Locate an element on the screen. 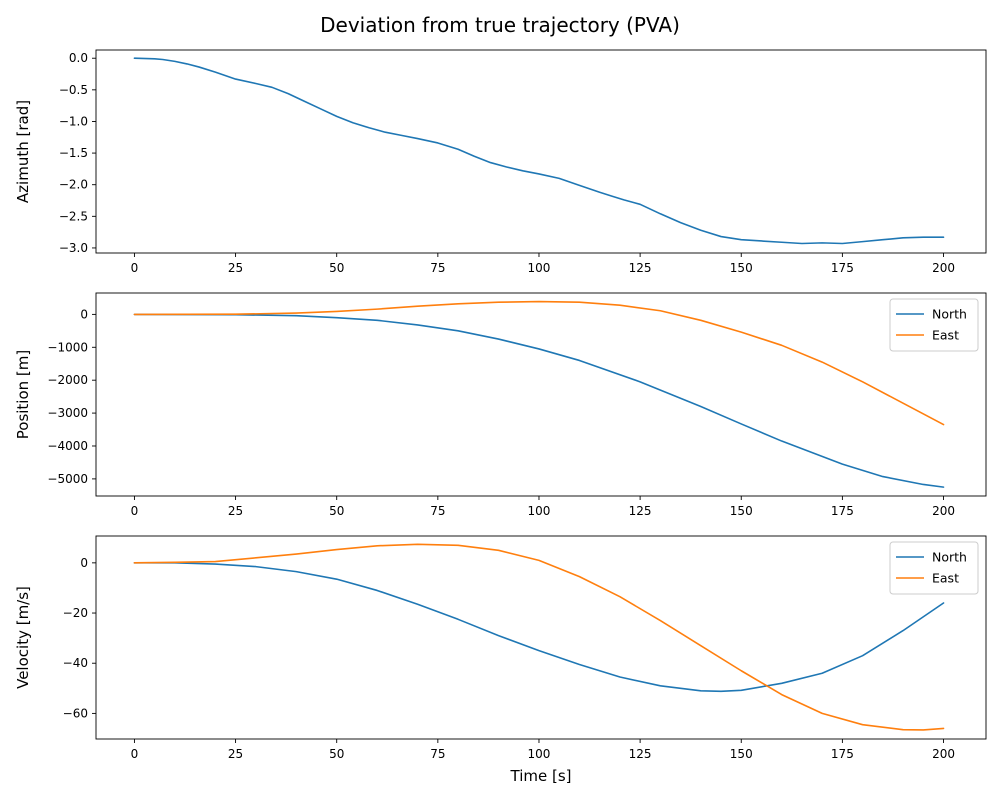  figure-title: Deviation from true trajectory (PVA) is located at coordinates (500, 25).